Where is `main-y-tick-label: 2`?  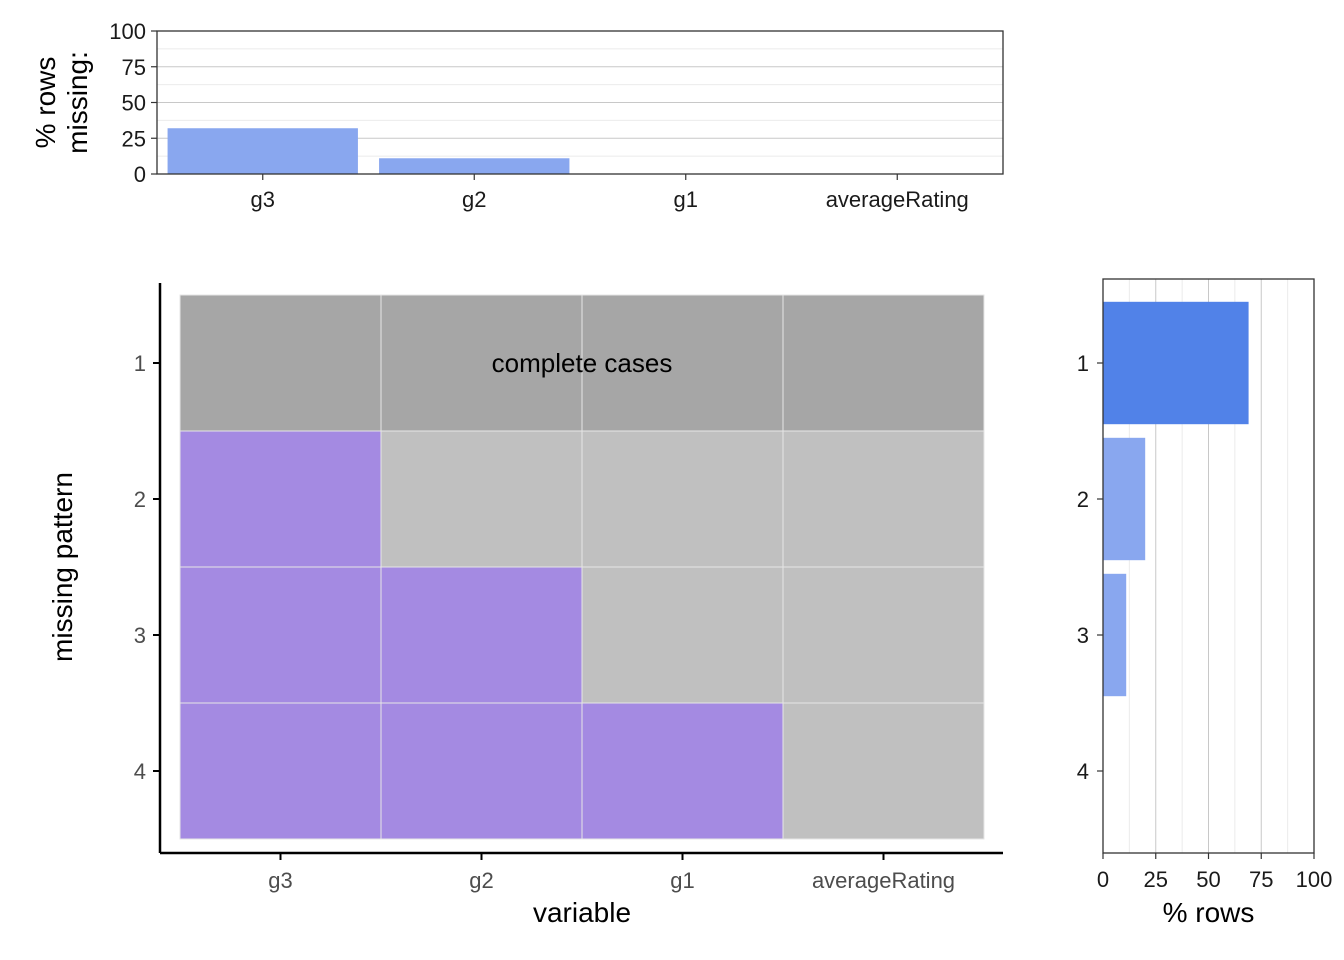
main-y-tick-label: 2 is located at coordinates (140, 499).